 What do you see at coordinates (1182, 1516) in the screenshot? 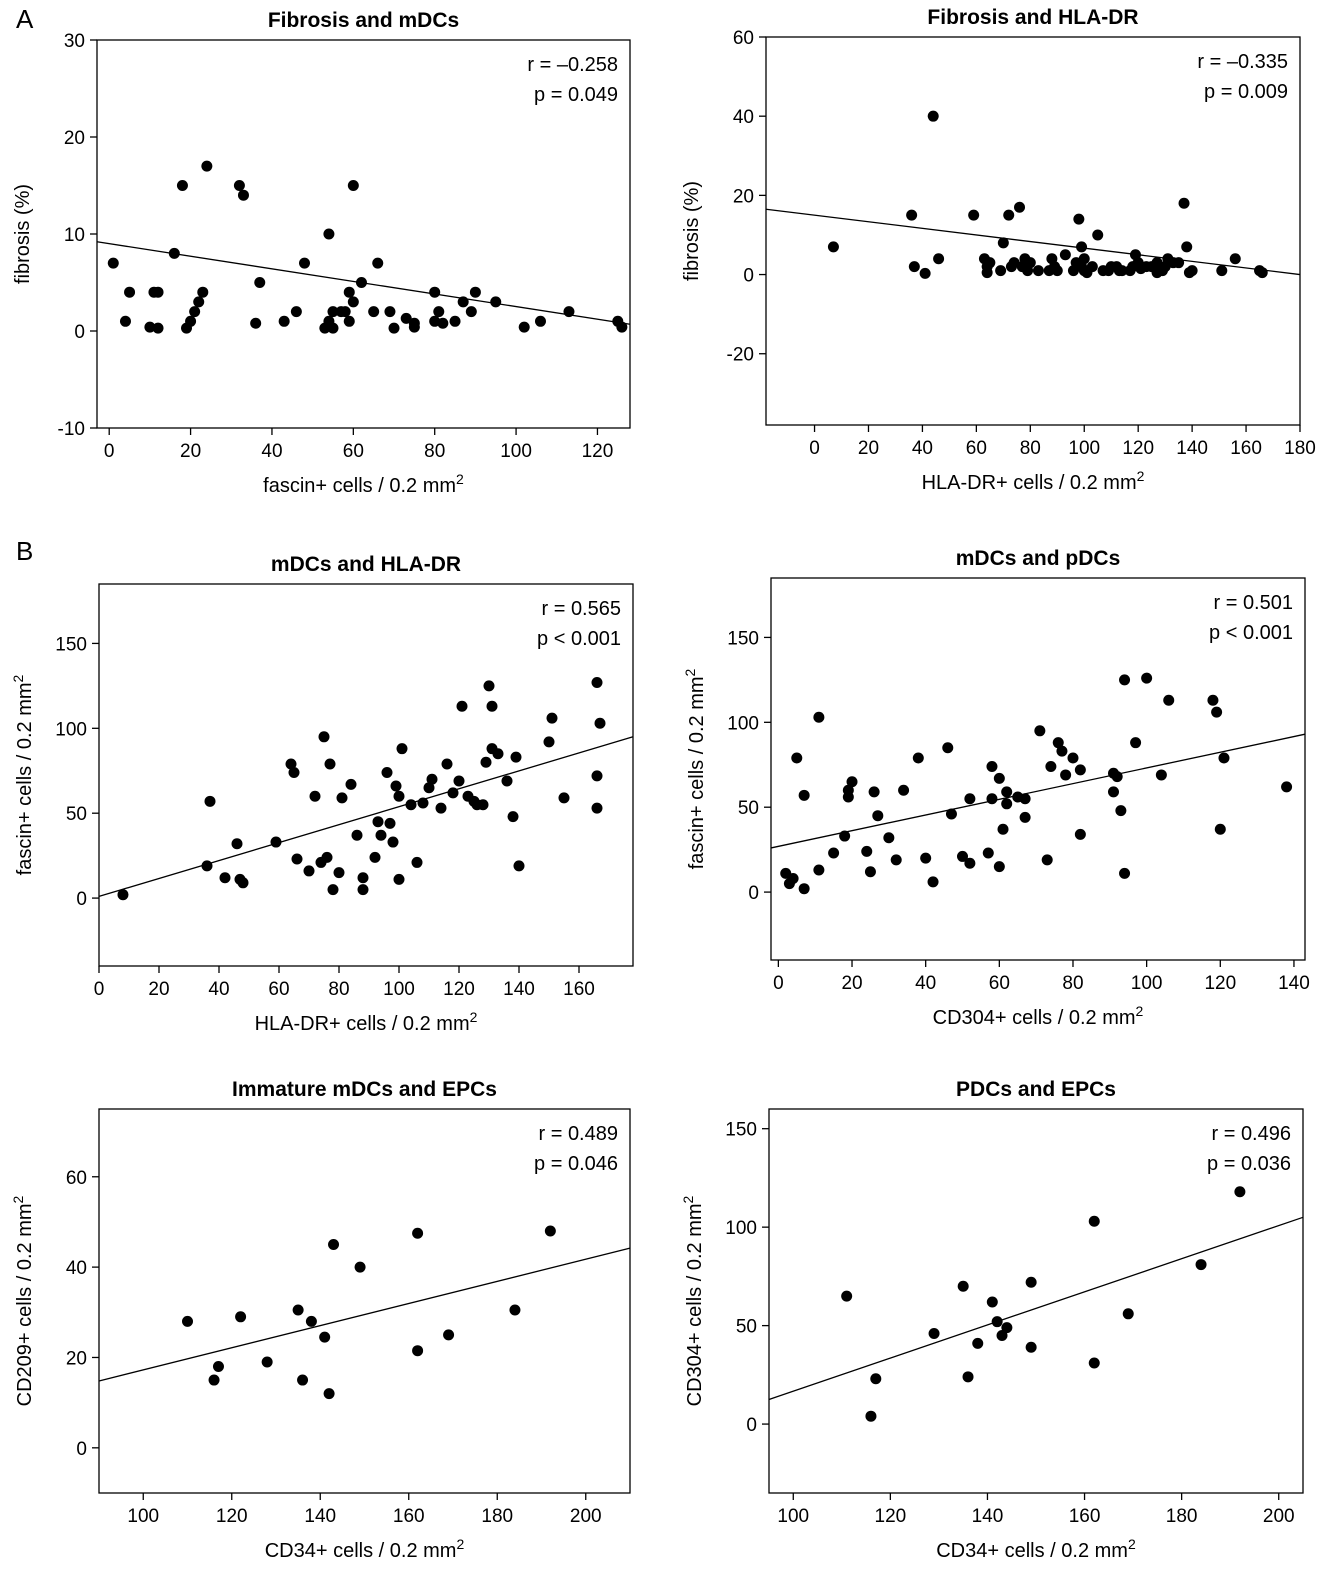
I see `x-tick-label: 180` at bounding box center [1182, 1516].